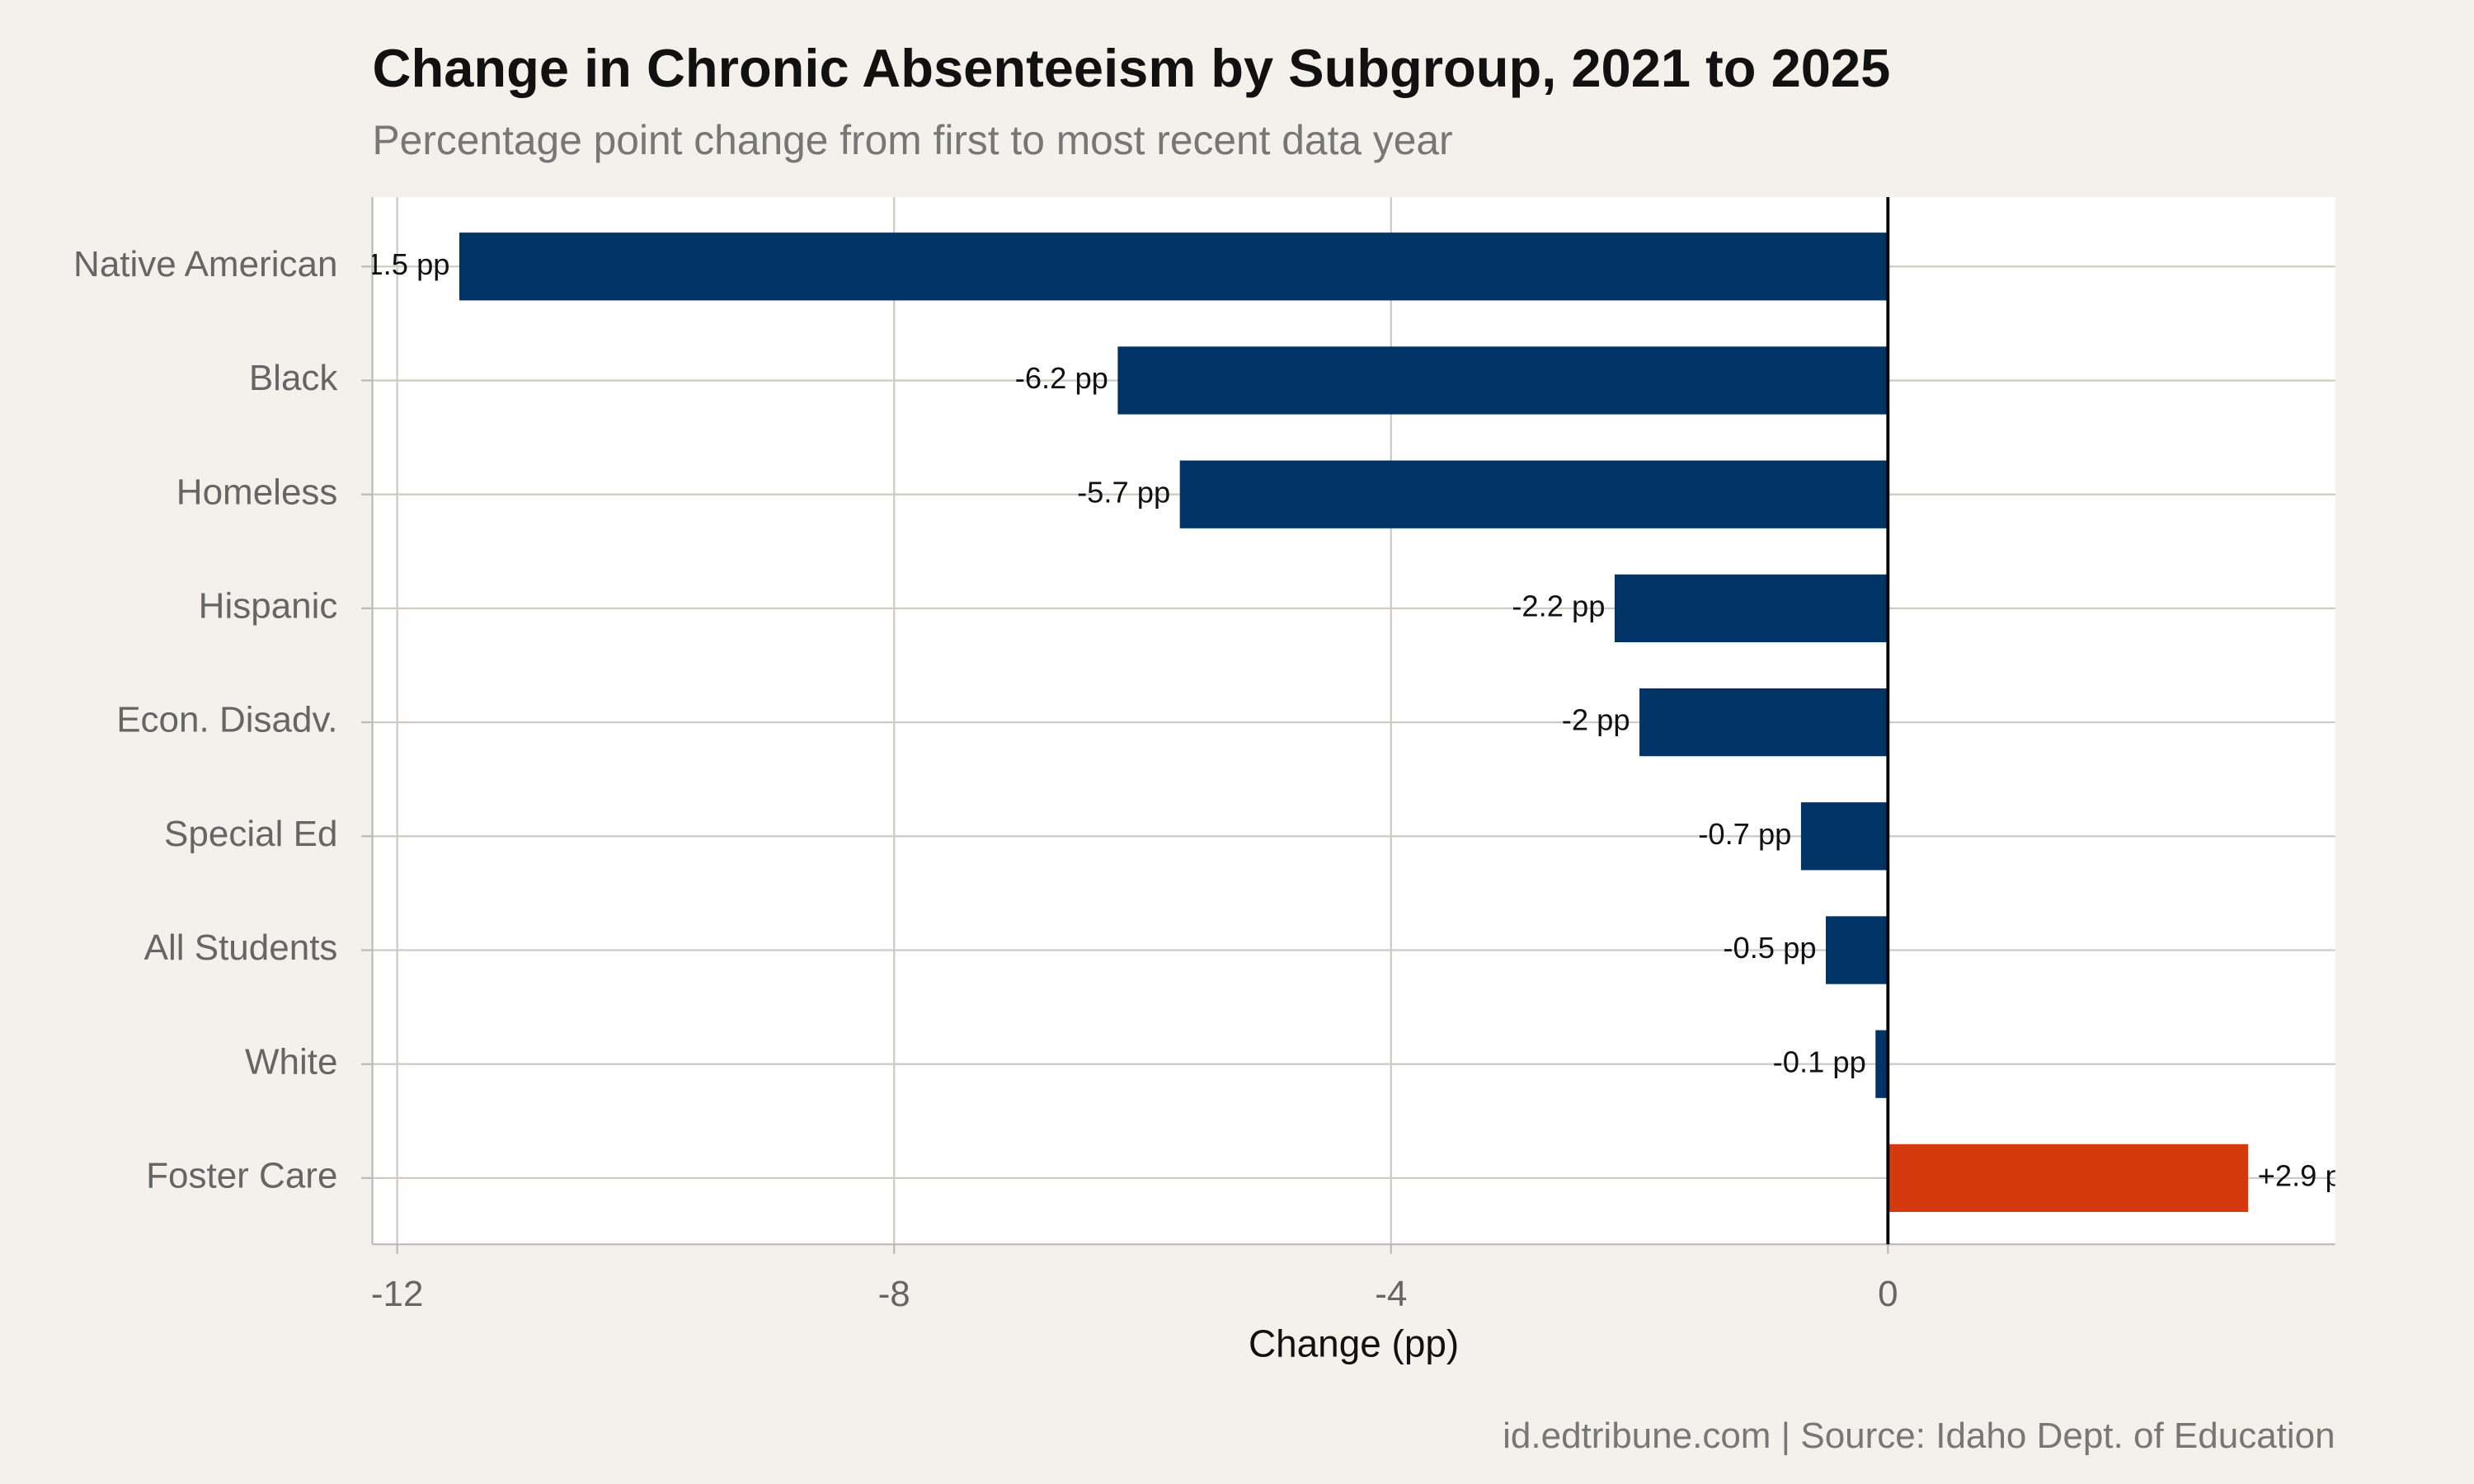 This screenshot has width=2474, height=1484. What do you see at coordinates (396, 264) in the screenshot?
I see `value-label: -11.5 pp` at bounding box center [396, 264].